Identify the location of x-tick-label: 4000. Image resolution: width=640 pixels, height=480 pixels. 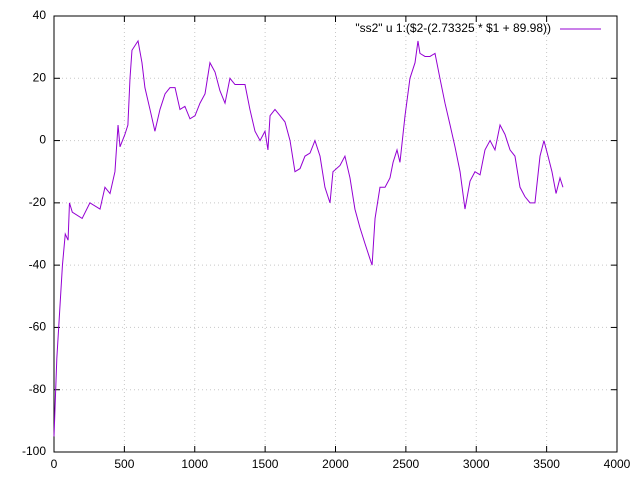
(617, 464).